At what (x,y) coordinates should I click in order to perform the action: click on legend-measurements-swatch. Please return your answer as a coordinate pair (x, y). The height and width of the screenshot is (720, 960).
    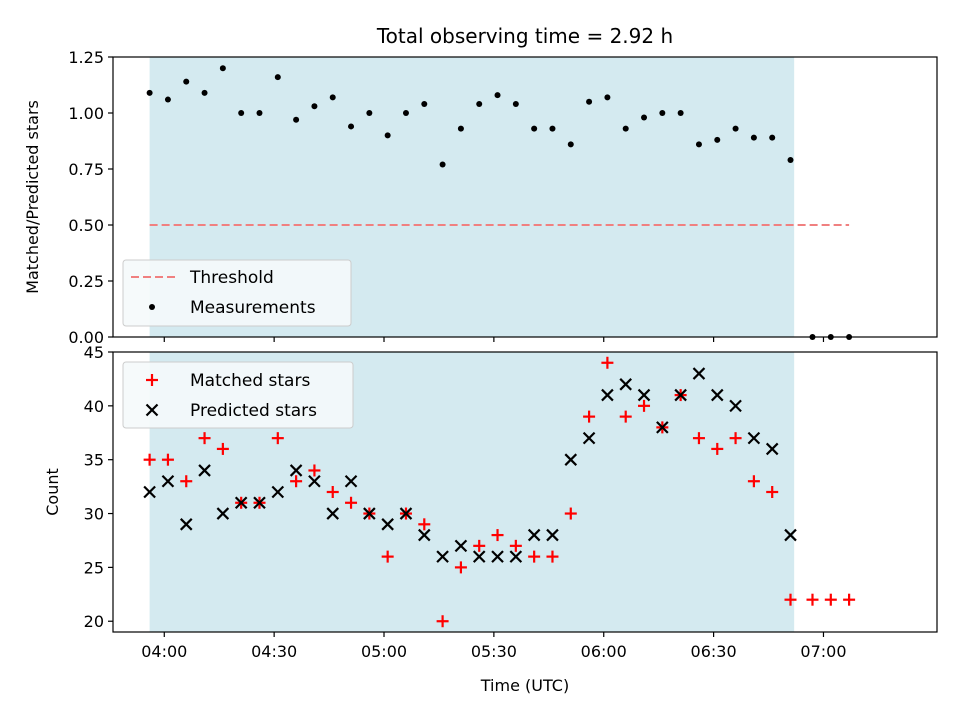
    Looking at the image, I should click on (152, 307).